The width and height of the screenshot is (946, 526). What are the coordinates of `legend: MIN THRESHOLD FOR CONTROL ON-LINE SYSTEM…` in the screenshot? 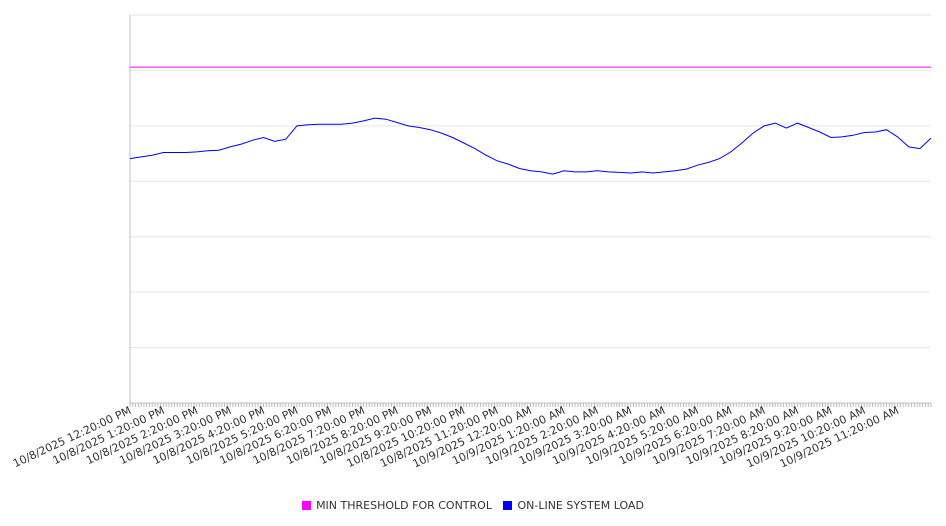 It's located at (473, 506).